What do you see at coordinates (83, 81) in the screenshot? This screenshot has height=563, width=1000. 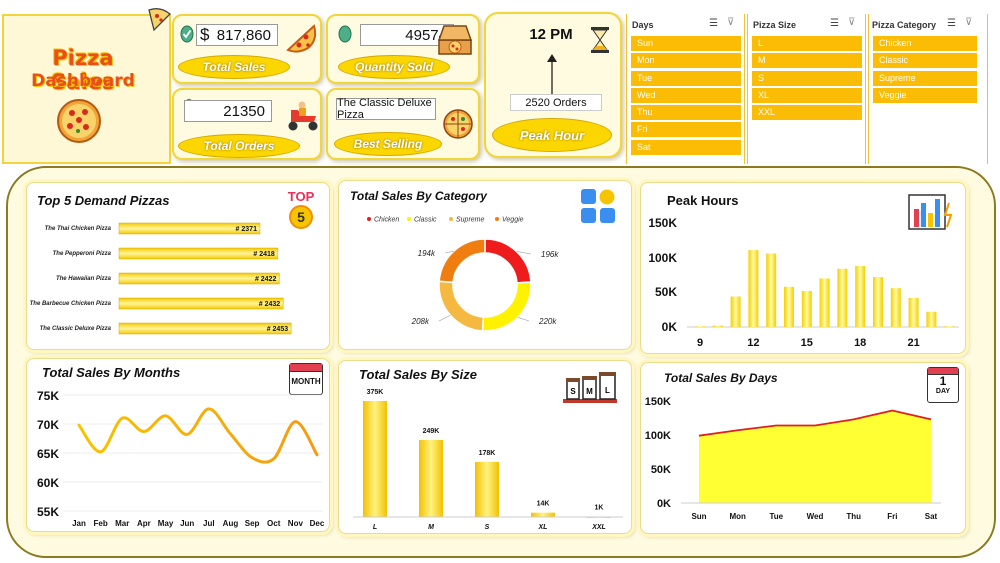 I see `dashboard-title-line2: Dashboard` at bounding box center [83, 81].